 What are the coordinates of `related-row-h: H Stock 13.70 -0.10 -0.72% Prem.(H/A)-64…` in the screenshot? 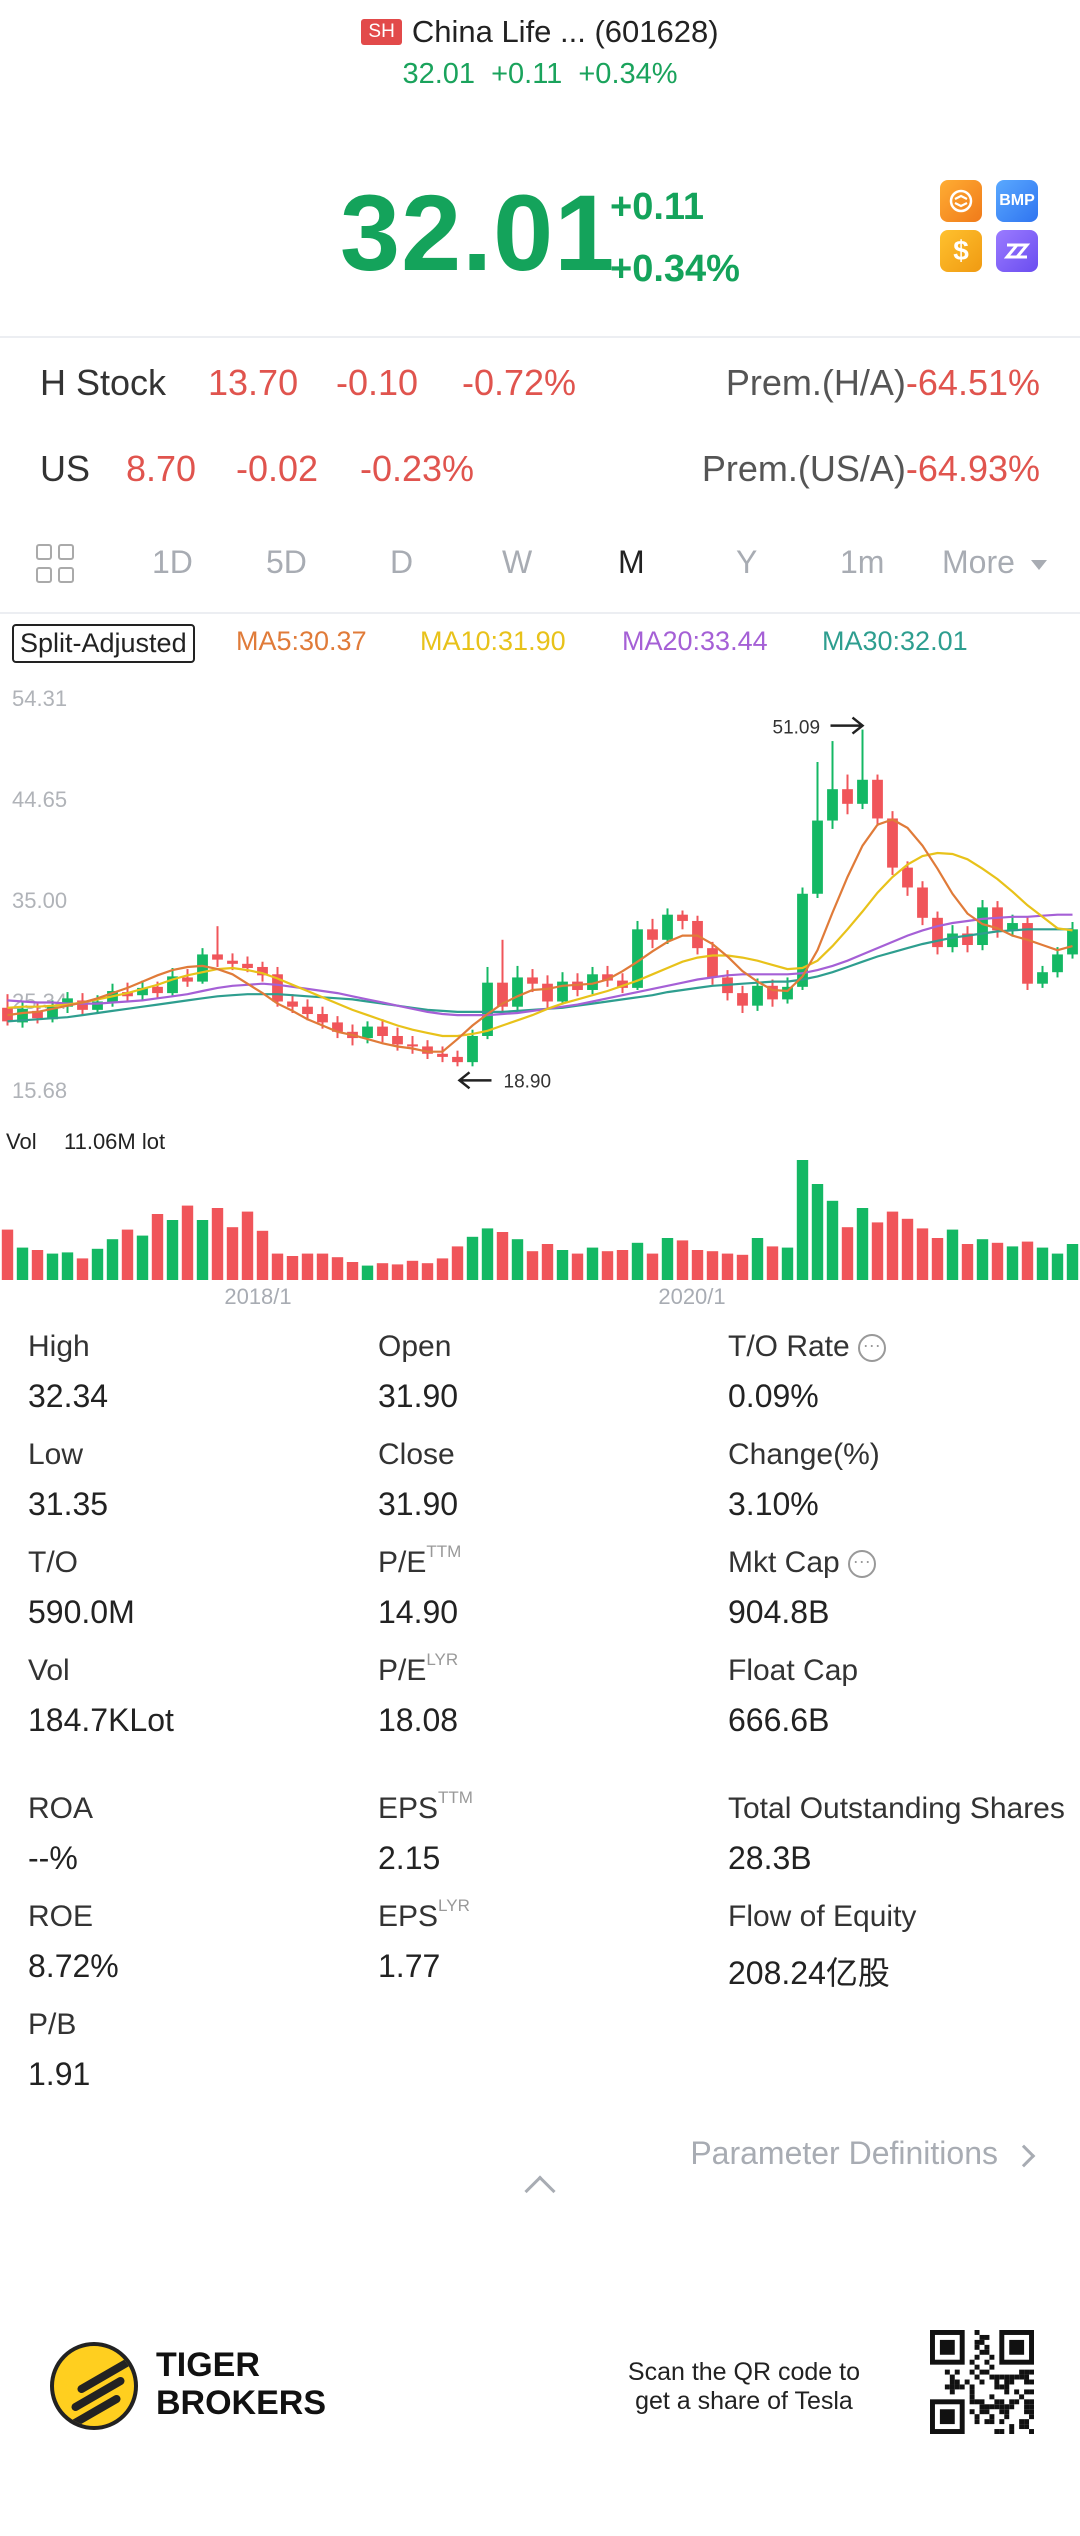 It's located at (540, 382).